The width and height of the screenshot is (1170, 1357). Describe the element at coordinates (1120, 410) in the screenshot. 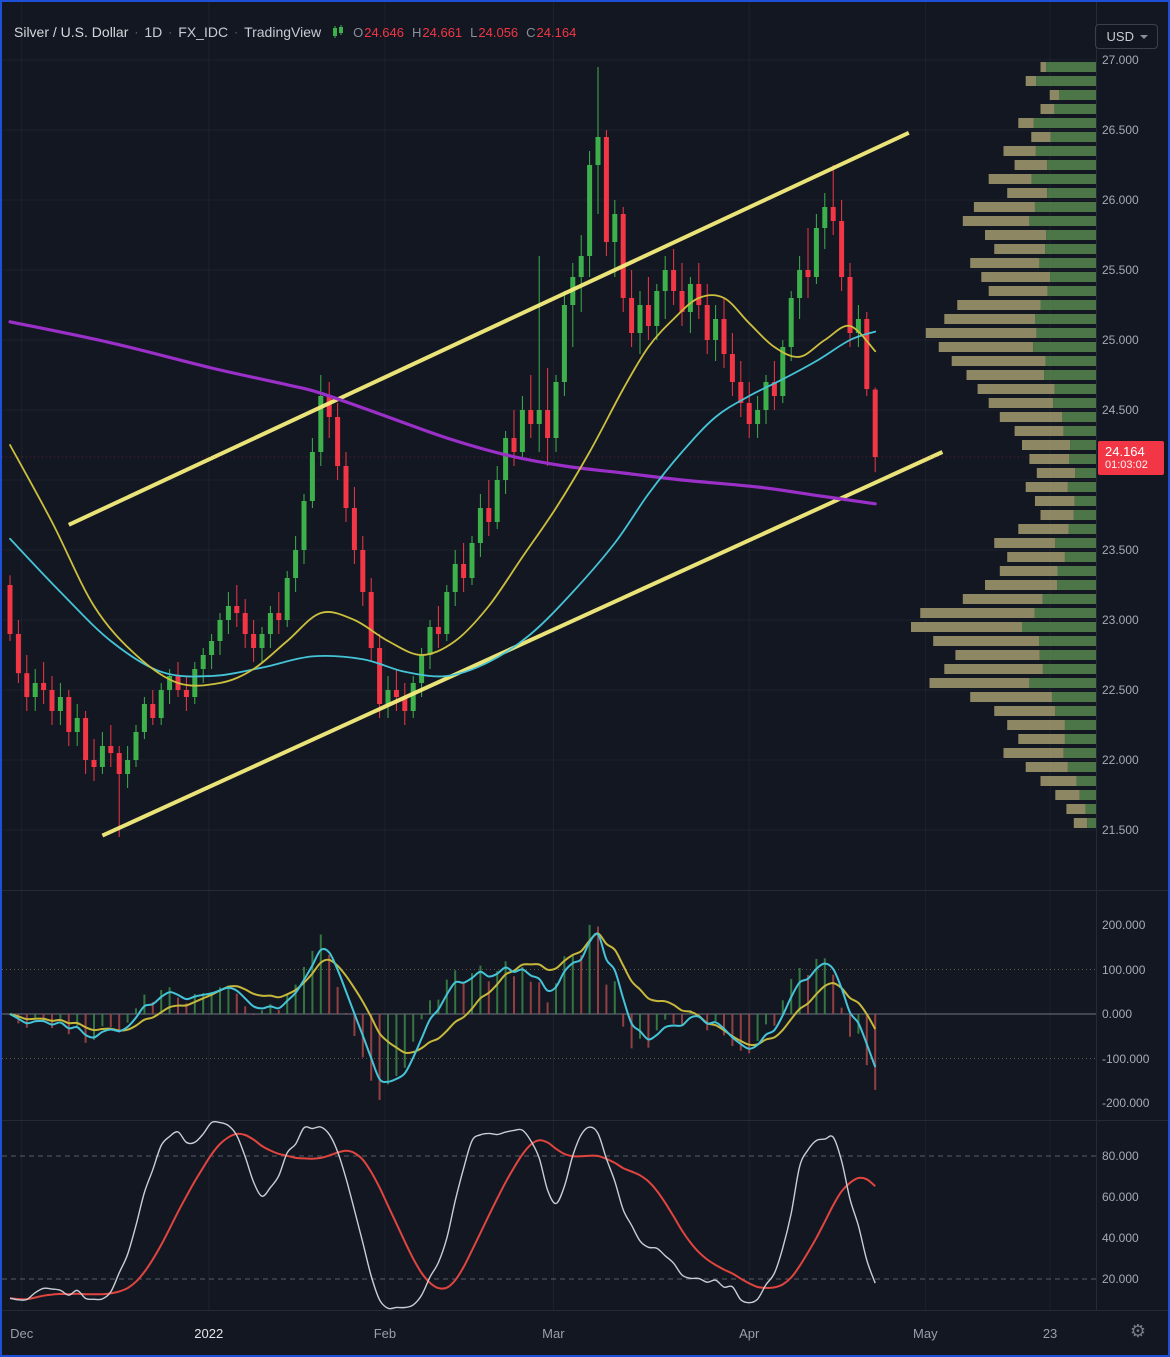

I see `price-tick: 24.500` at that location.